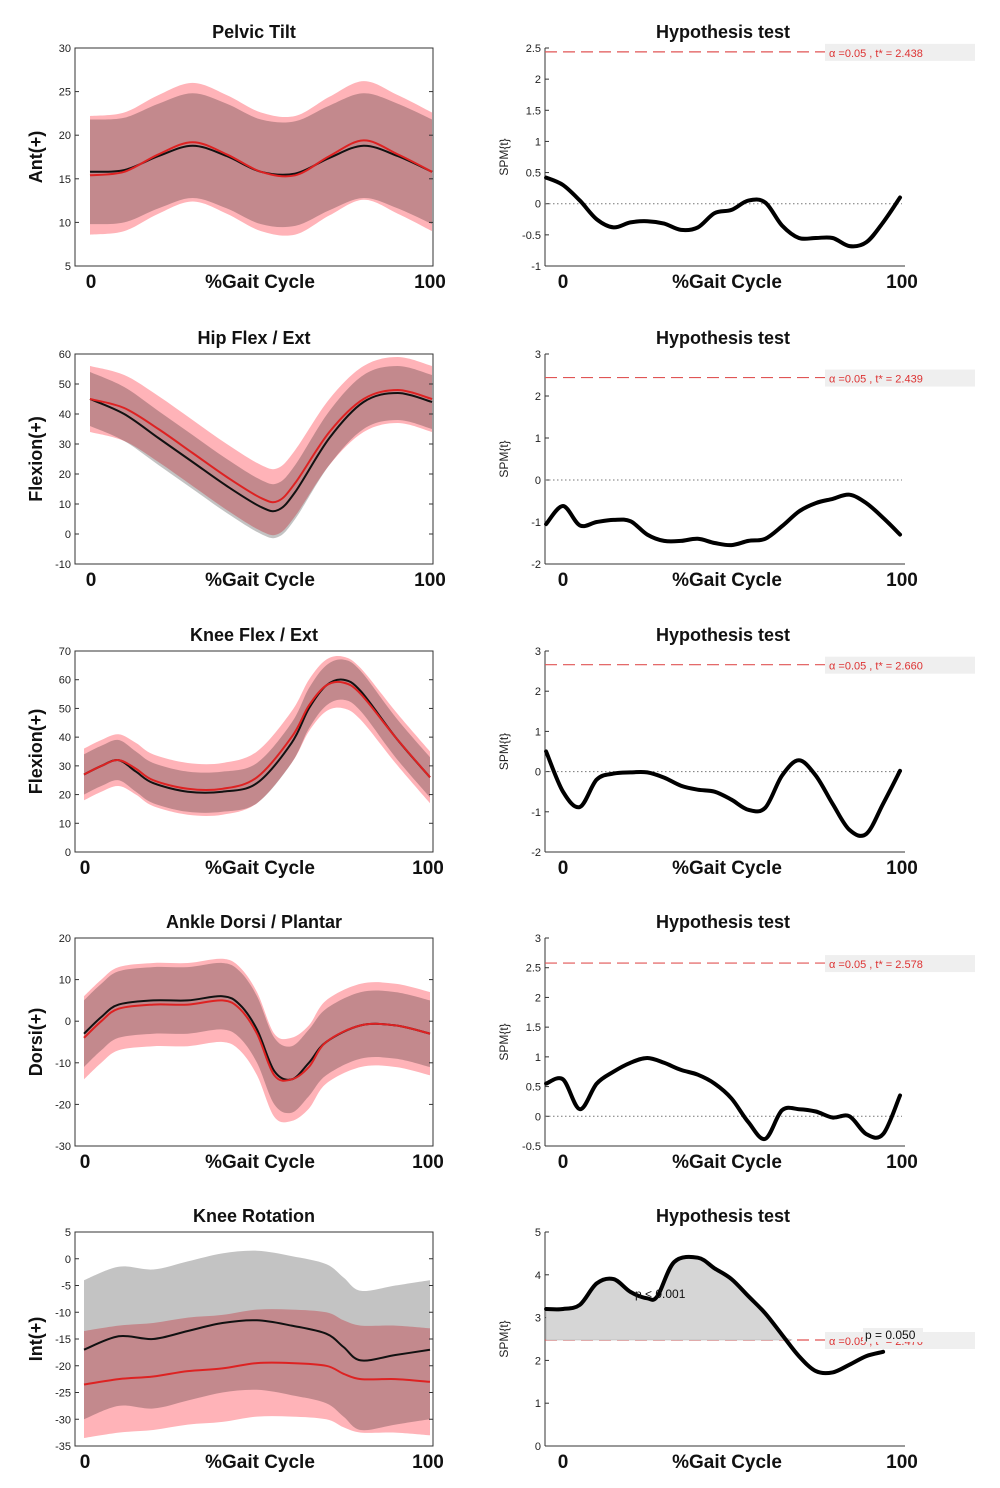  What do you see at coordinates (504, 1338) in the screenshot?
I see `y-axis-label: SPM{t}` at bounding box center [504, 1338].